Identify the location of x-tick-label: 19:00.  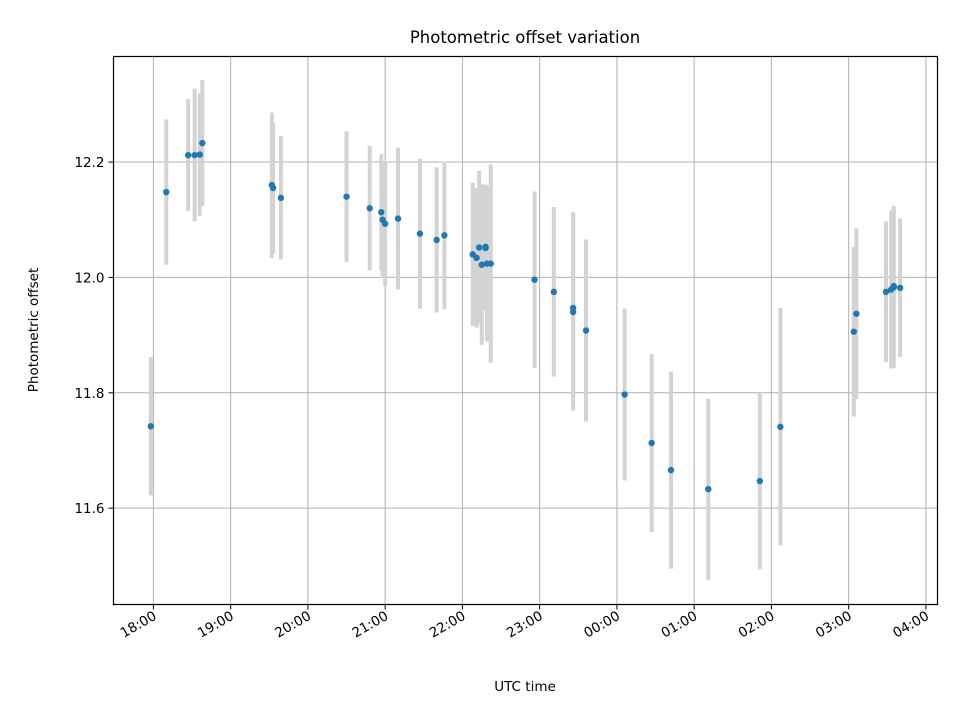
(216, 624).